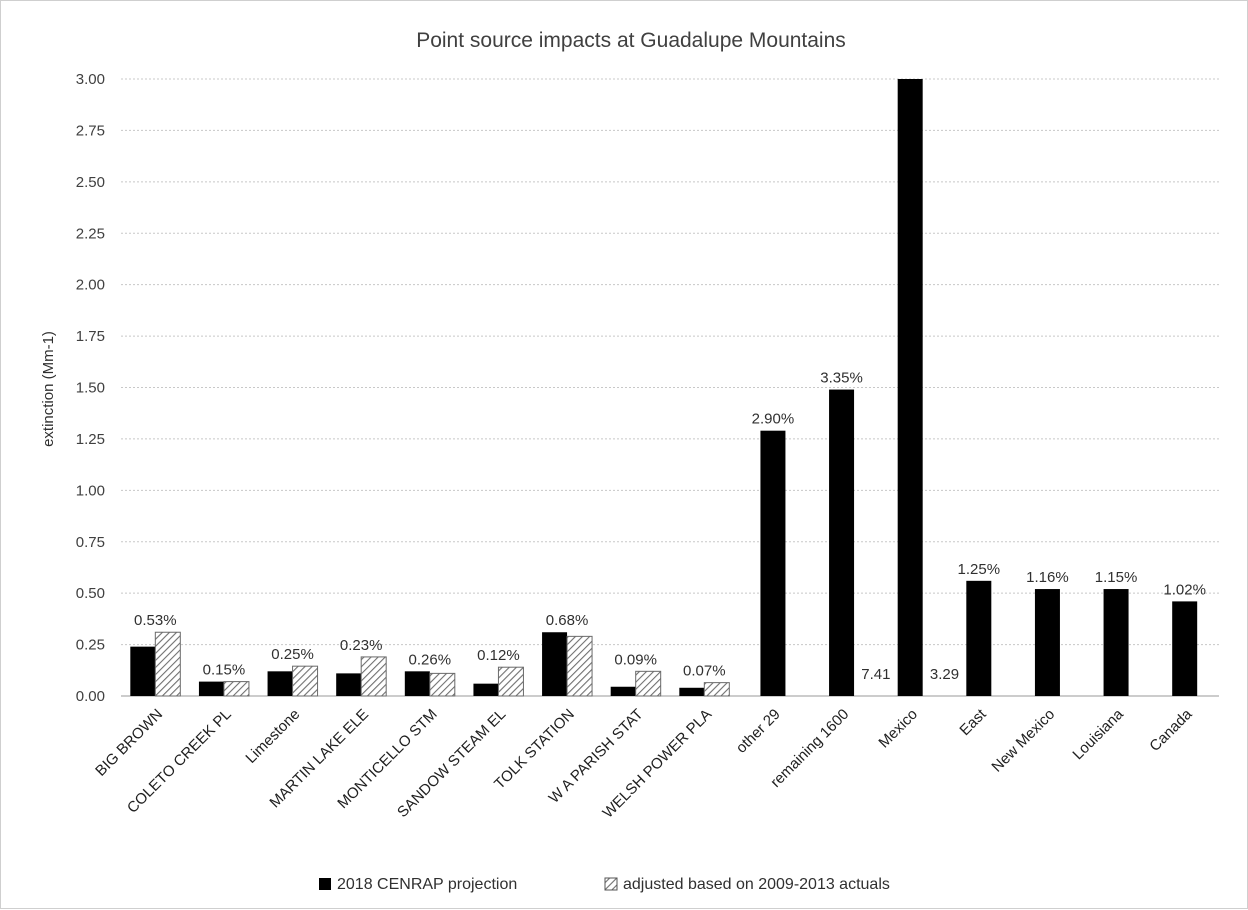  I want to click on x-tick-label: Louisiana, so click(1098, 734).